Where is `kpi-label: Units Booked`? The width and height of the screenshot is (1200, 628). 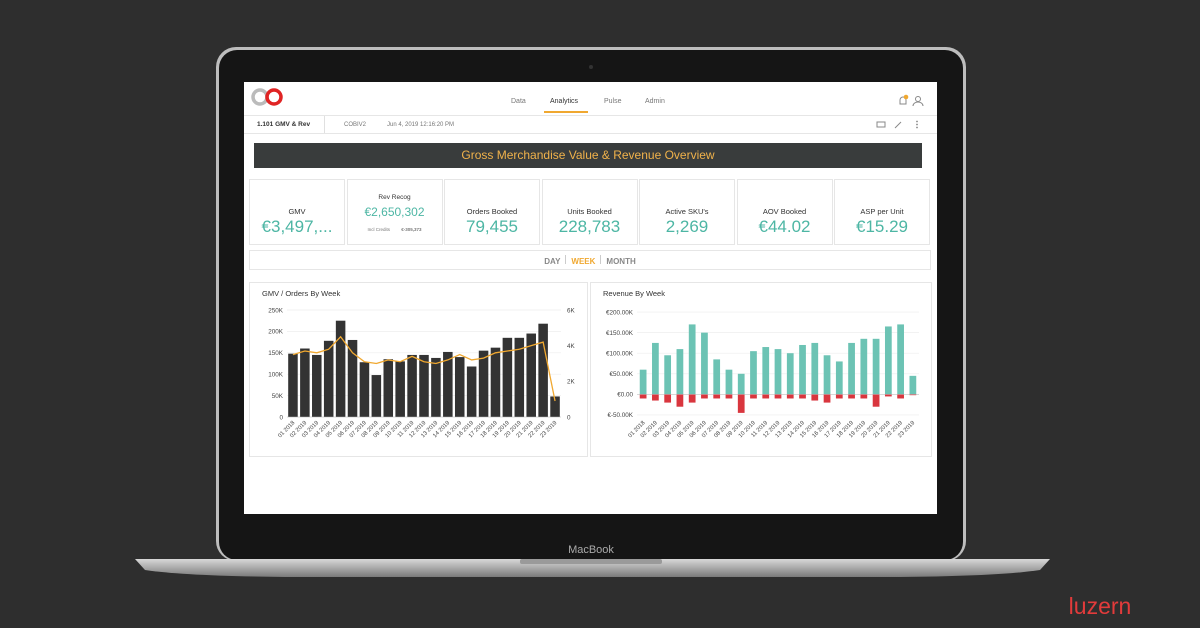
kpi-label: Units Booked is located at coordinates (589, 211).